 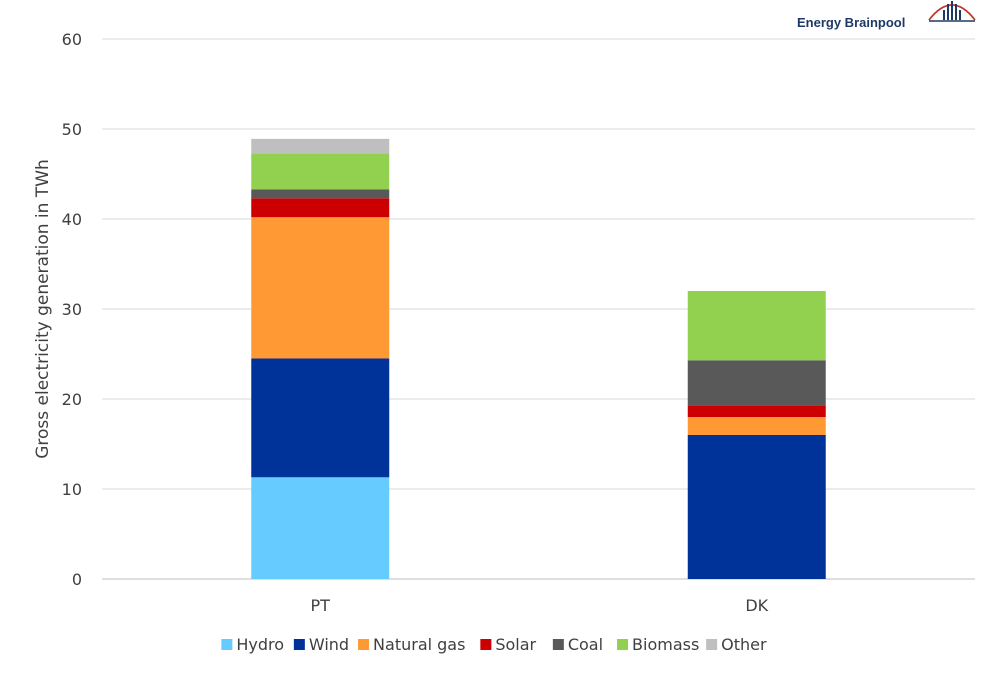 I want to click on legend-label: Solar, so click(x=515, y=644).